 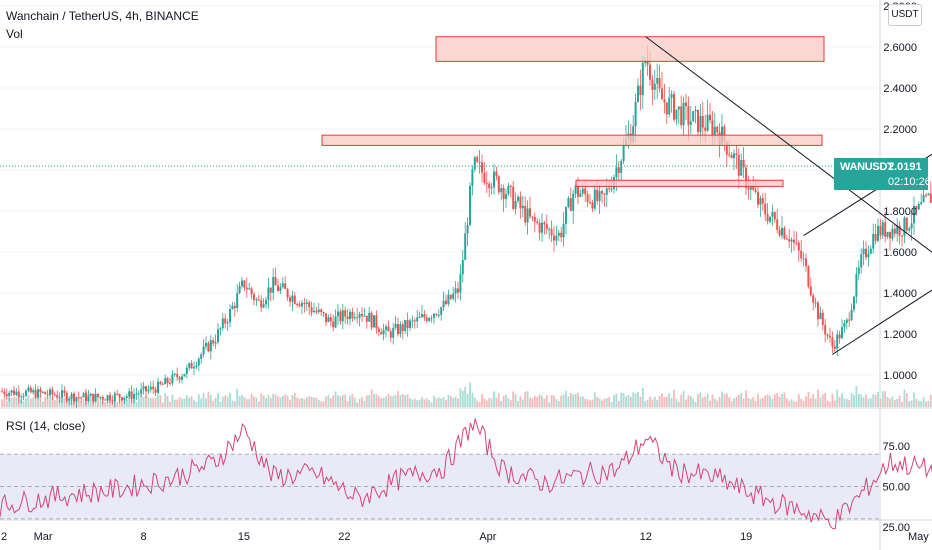 I want to click on x-tick-label: Mar, so click(x=43, y=537).